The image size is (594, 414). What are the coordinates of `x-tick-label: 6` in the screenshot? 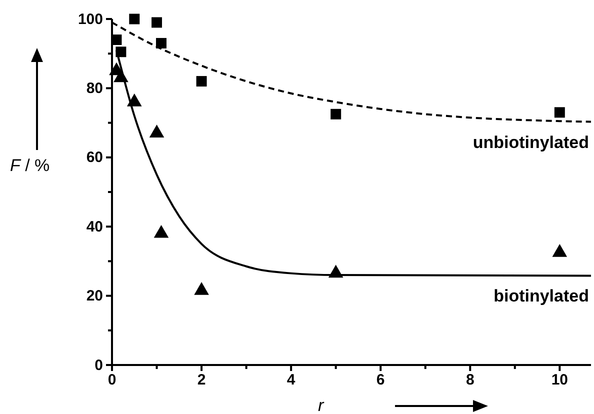 It's located at (380, 380).